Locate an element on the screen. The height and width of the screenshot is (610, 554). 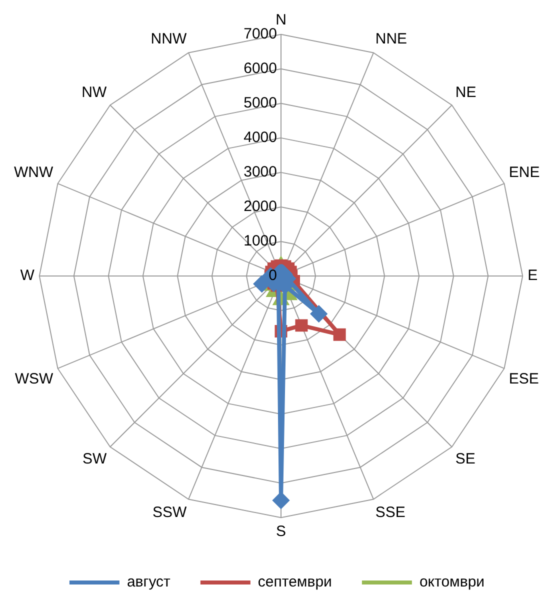
spoke-label: E is located at coordinates (533, 275).